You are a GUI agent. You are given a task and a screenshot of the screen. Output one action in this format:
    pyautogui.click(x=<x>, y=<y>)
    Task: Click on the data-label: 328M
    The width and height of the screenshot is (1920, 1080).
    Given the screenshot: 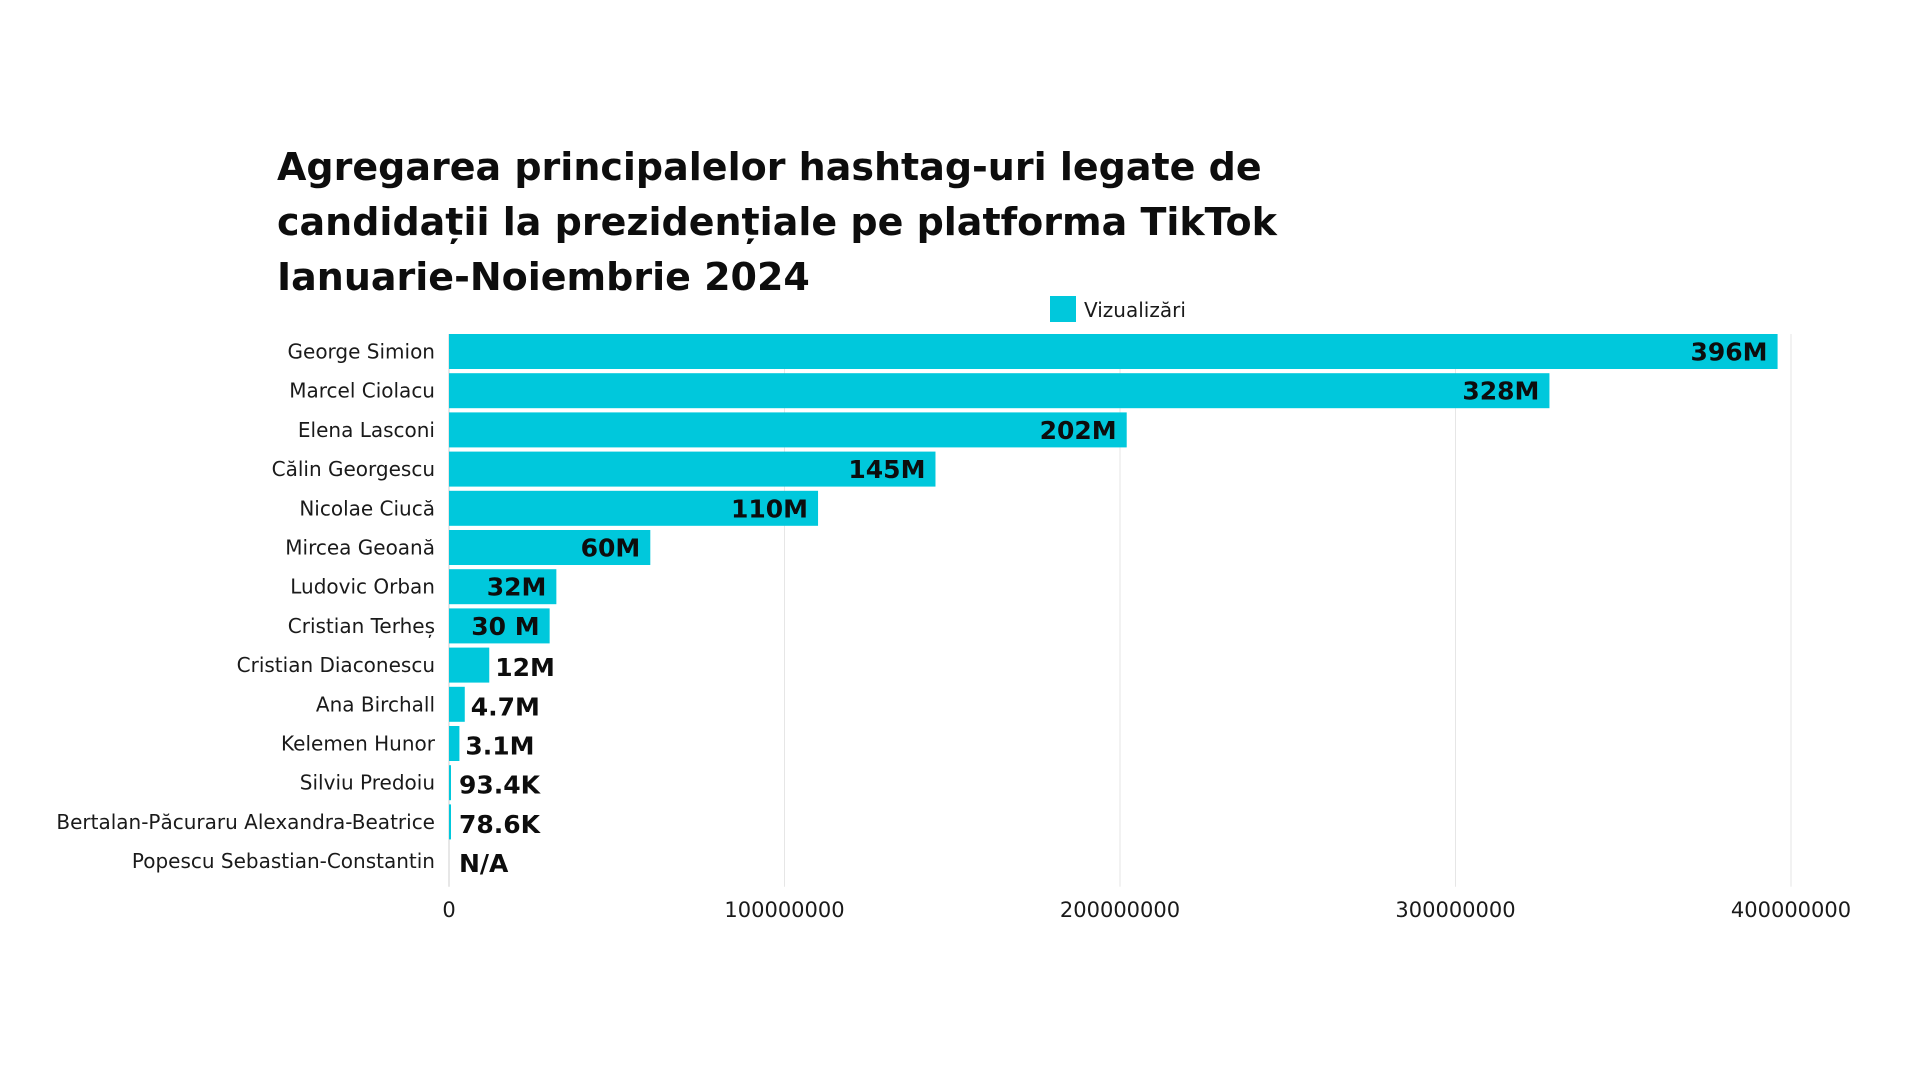 What is the action you would take?
    pyautogui.click(x=1500, y=391)
    